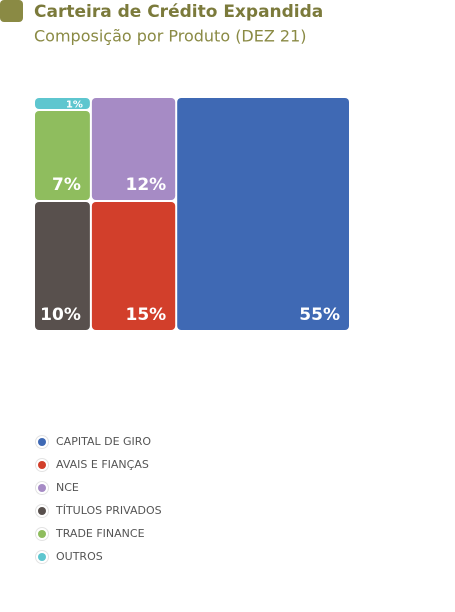 Image resolution: width=455 pixels, height=612 pixels. Describe the element at coordinates (66, 185) in the screenshot. I see `value-label: 7%` at that location.